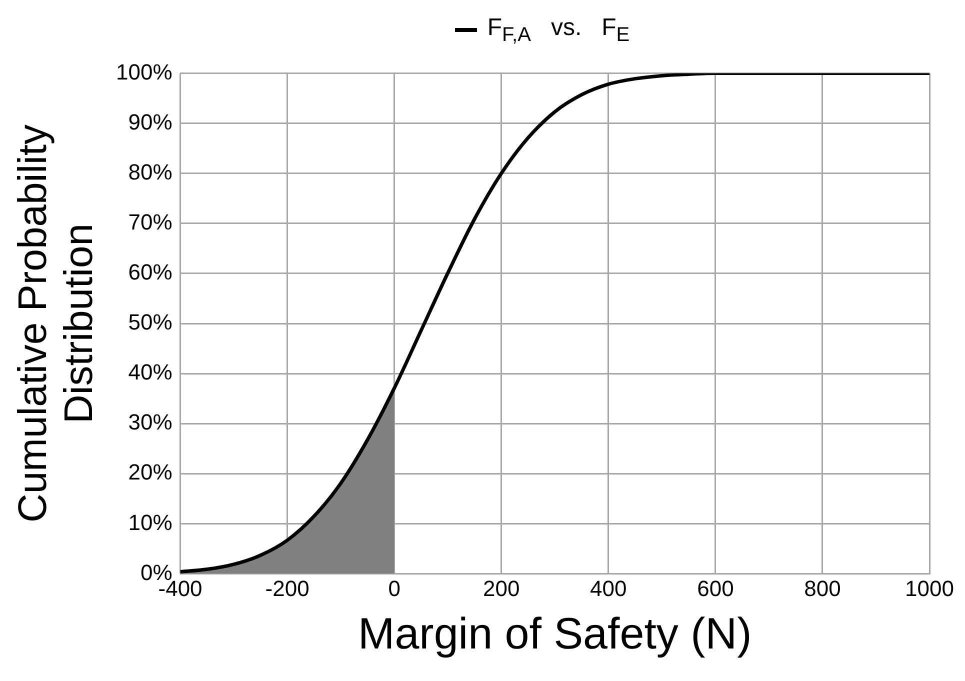  What do you see at coordinates (150, 372) in the screenshot?
I see `y-tick-label: 40%` at bounding box center [150, 372].